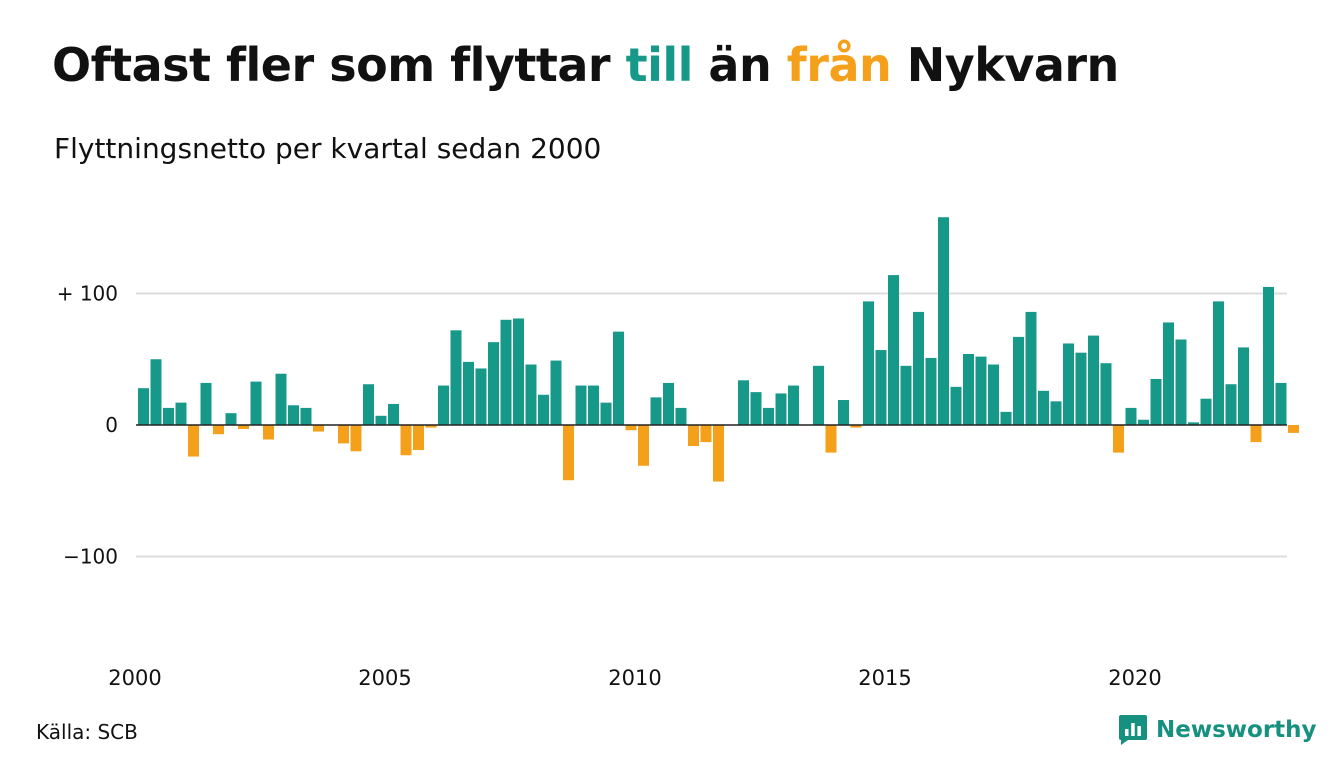 The width and height of the screenshot is (1340, 780). I want to click on x-tick-label: 2010, so click(634, 678).